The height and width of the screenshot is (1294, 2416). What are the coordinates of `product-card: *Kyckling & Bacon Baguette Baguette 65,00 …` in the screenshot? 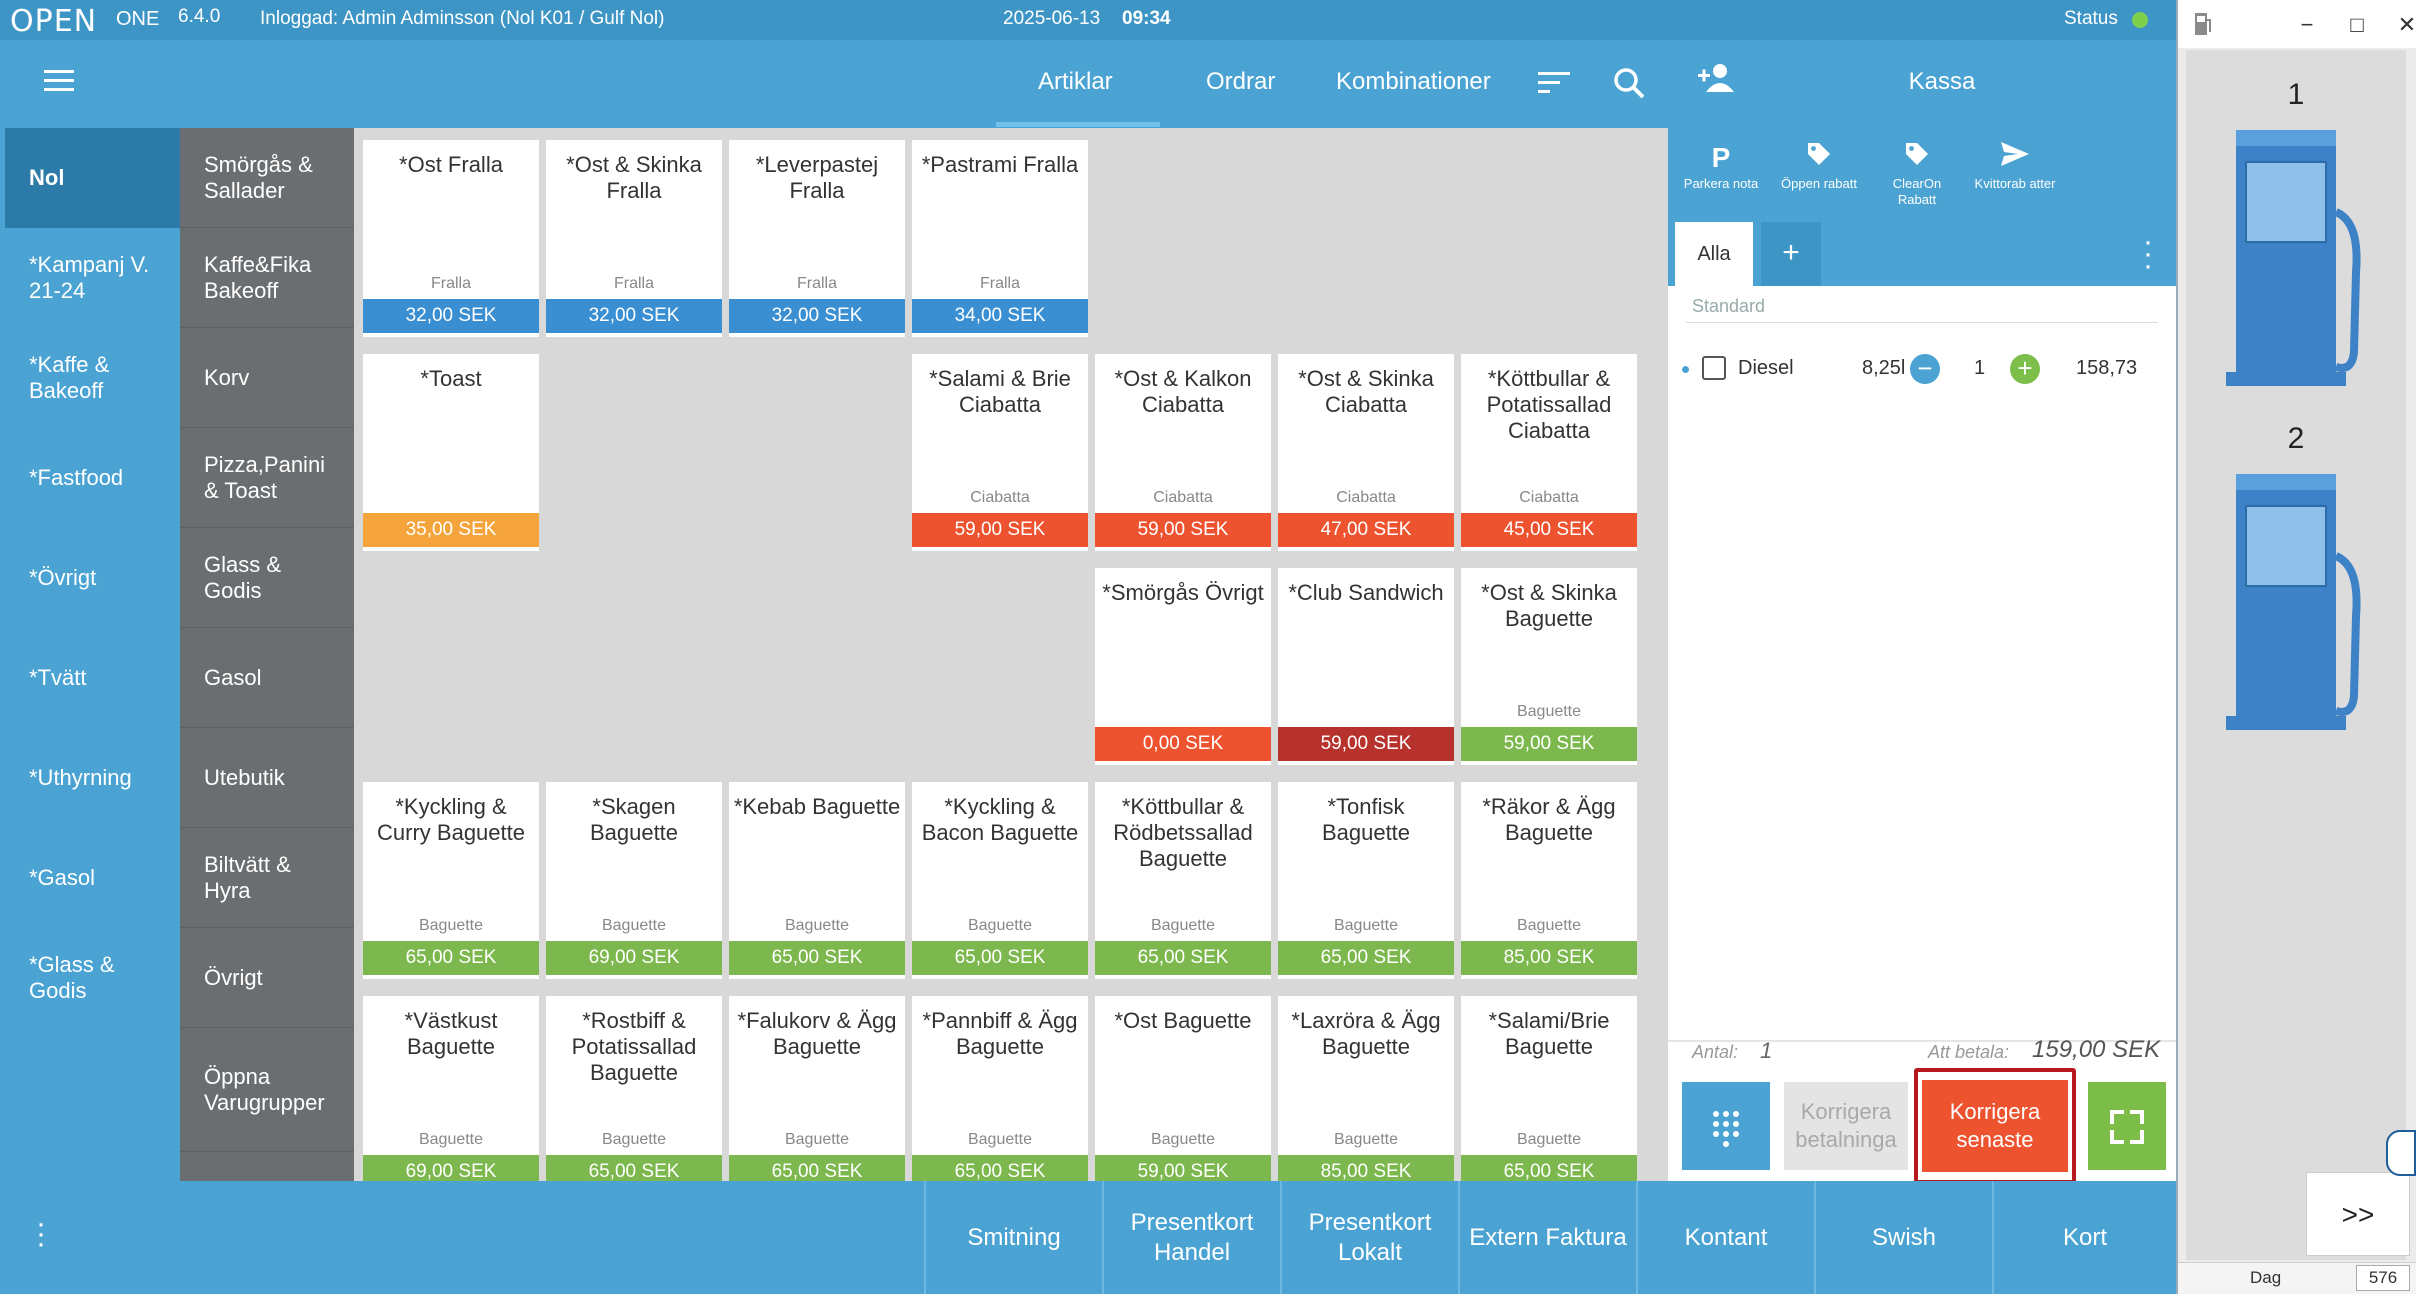 It's located at (1000, 880).